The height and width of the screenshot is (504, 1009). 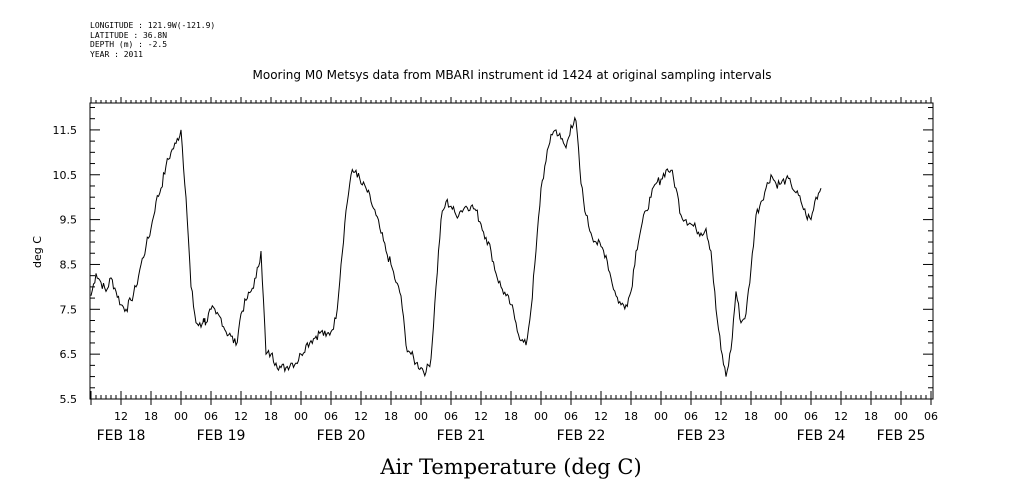 I want to click on date-label: FEB 18, so click(x=121, y=436).